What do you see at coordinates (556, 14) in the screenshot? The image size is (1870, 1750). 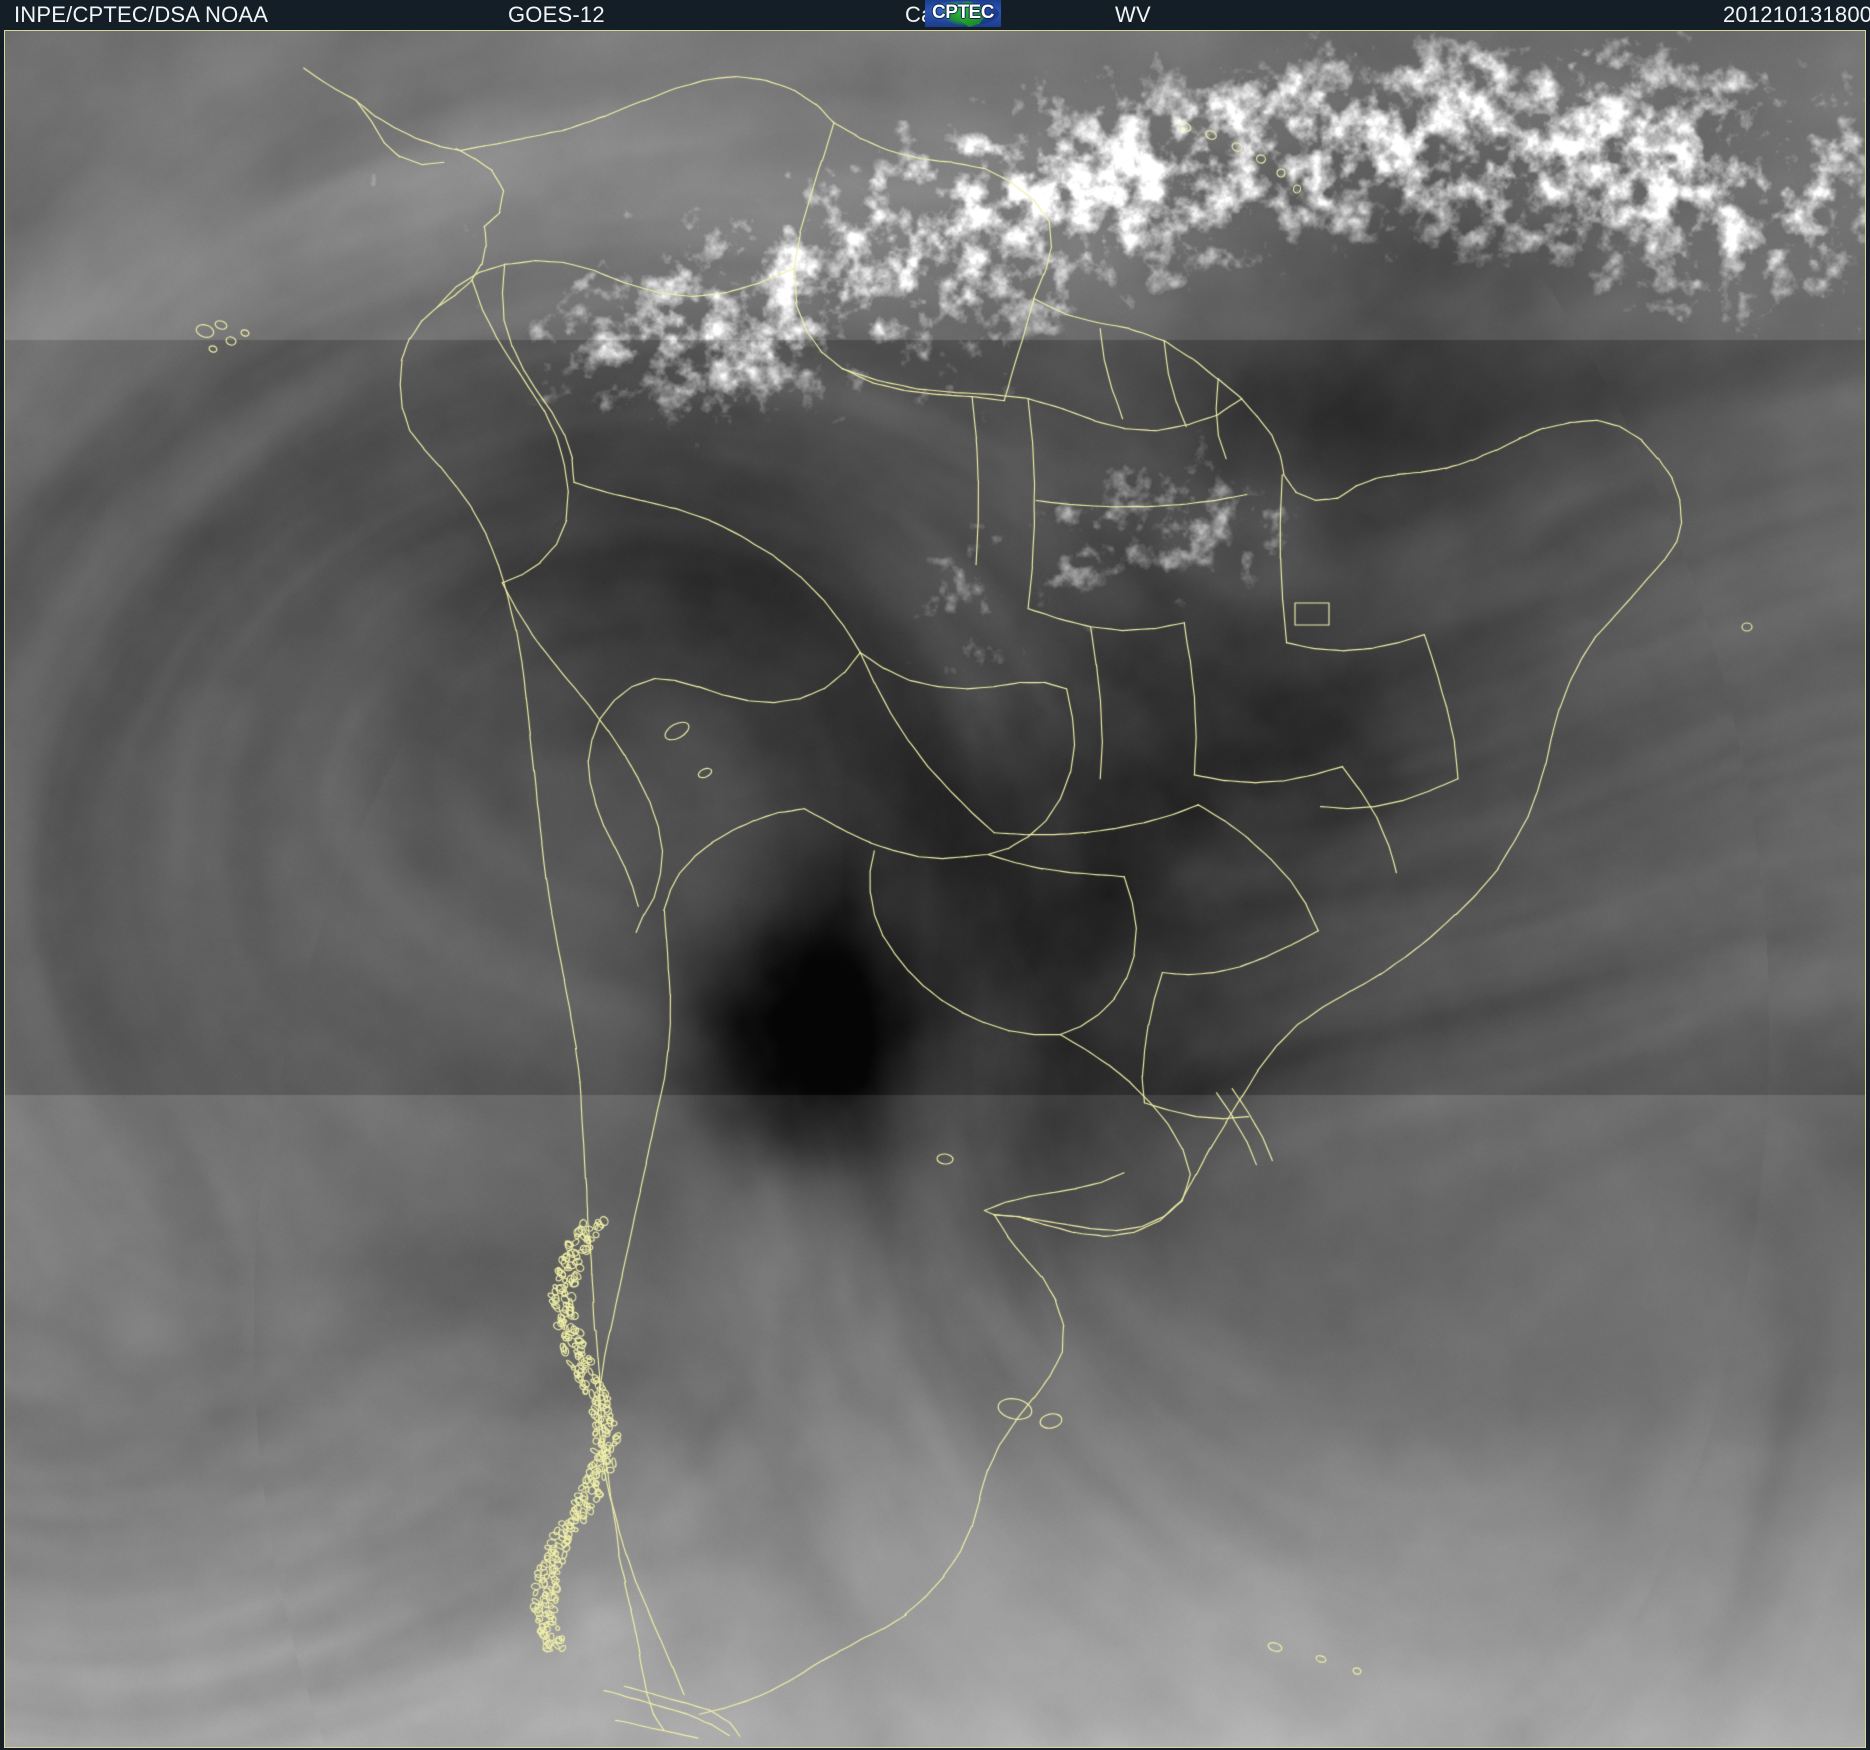 I see `header-satellite-label: GOES-12` at bounding box center [556, 14].